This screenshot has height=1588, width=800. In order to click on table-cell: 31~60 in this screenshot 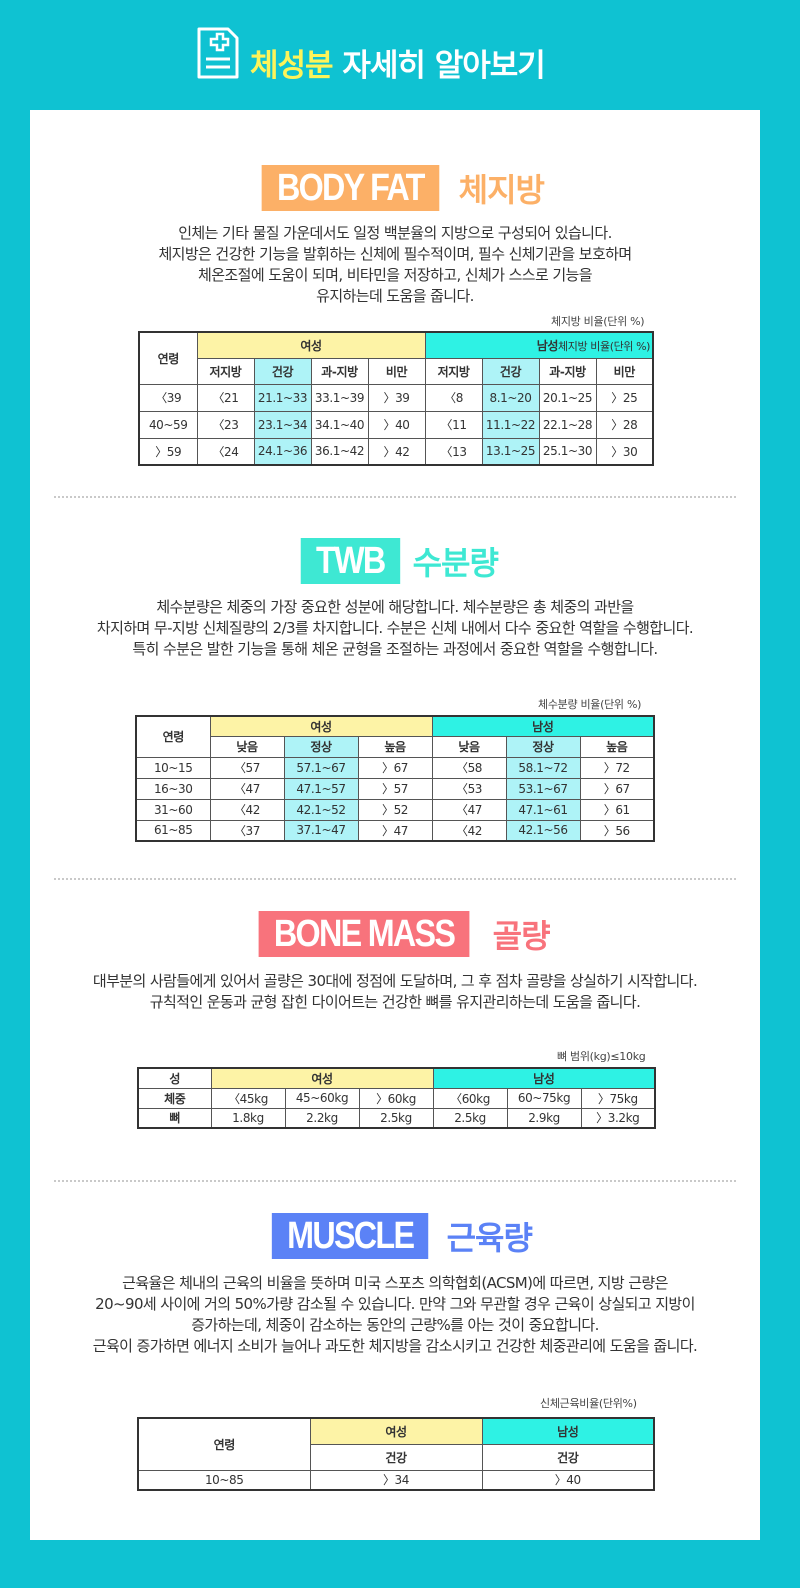, I will do `click(173, 809)`.